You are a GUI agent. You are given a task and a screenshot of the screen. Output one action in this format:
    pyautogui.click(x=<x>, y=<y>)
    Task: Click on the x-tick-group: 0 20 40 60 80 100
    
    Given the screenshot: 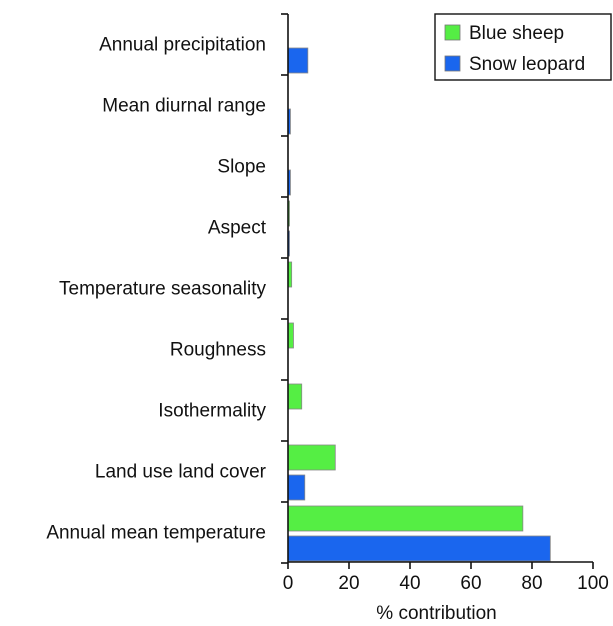 What is the action you would take?
    pyautogui.click(x=446, y=578)
    